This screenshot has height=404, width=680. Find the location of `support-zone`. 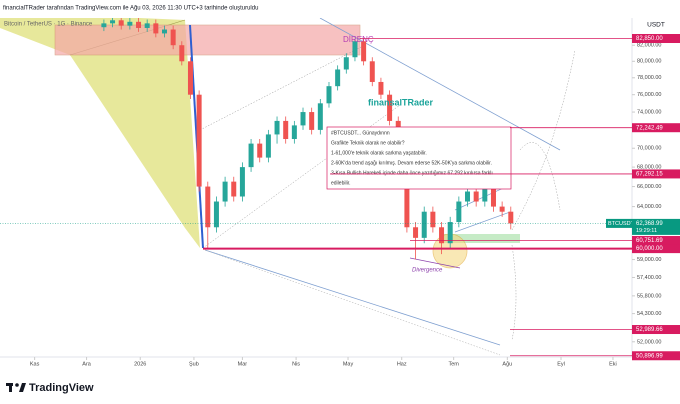

support-zone is located at coordinates (480, 238).